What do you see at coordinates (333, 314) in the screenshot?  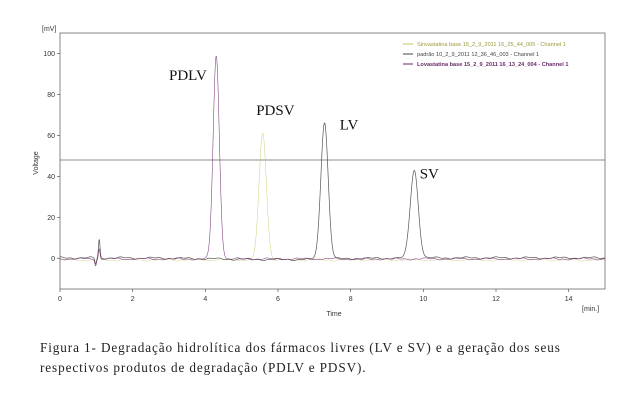 I see `x-axis-title: Time` at bounding box center [333, 314].